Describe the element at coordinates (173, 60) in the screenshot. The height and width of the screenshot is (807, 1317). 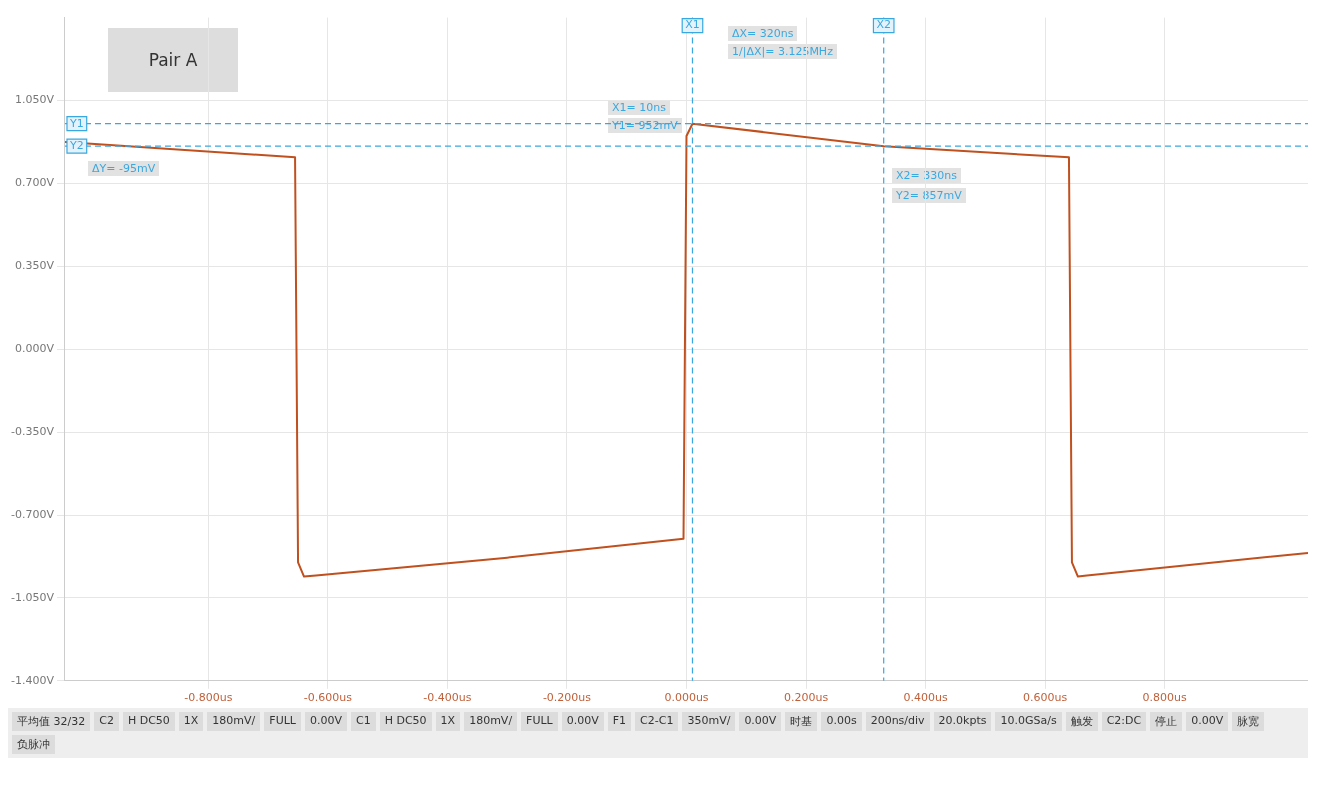
I see `title-box: Pair A` at that location.